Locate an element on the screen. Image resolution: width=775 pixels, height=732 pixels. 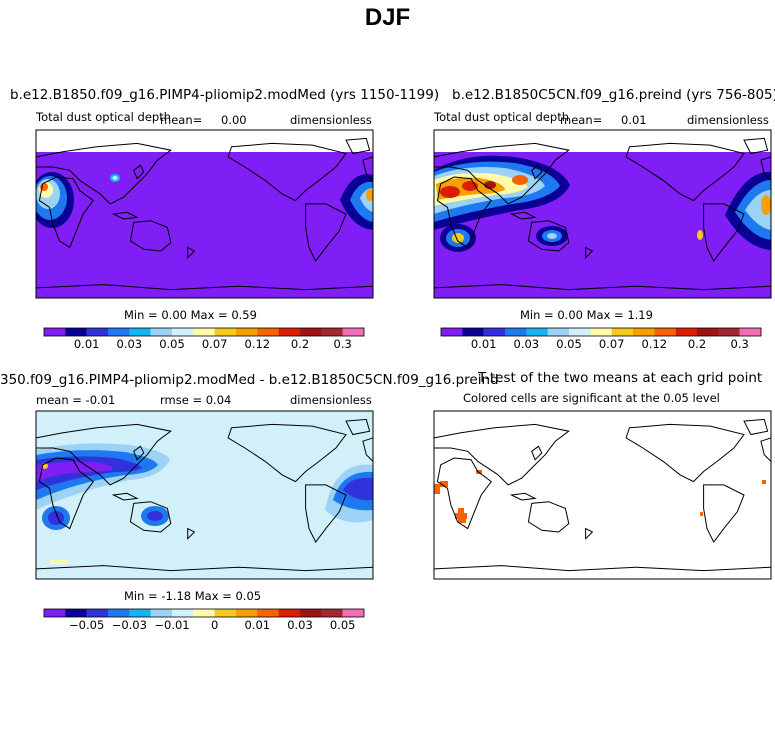
colorbar-tick-label: −0.05 is located at coordinates (87, 625).